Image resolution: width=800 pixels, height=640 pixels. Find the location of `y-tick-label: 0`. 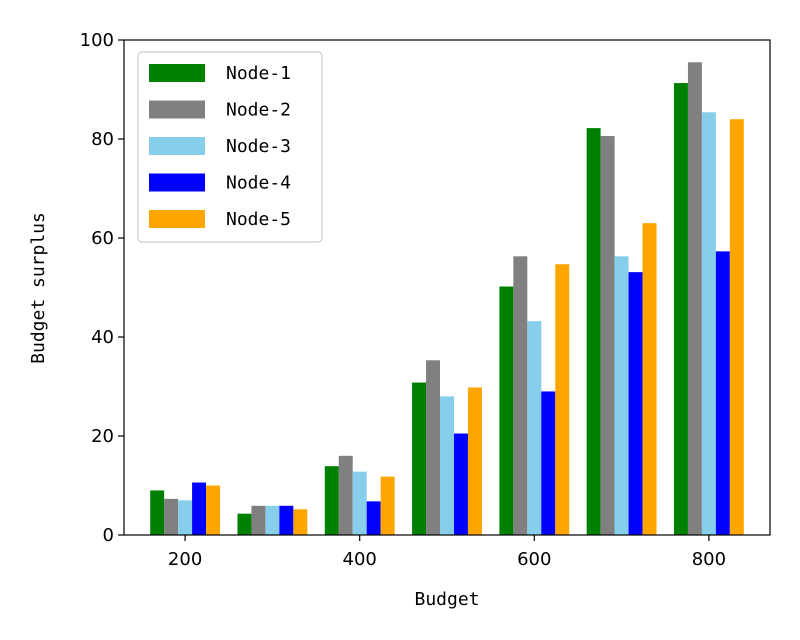

y-tick-label: 0 is located at coordinates (108, 535).